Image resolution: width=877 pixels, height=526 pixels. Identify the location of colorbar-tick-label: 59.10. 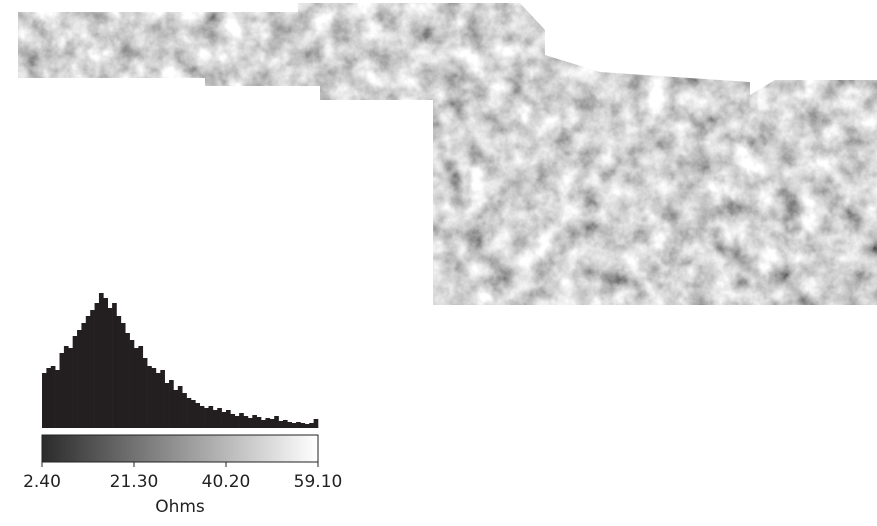
(318, 482).